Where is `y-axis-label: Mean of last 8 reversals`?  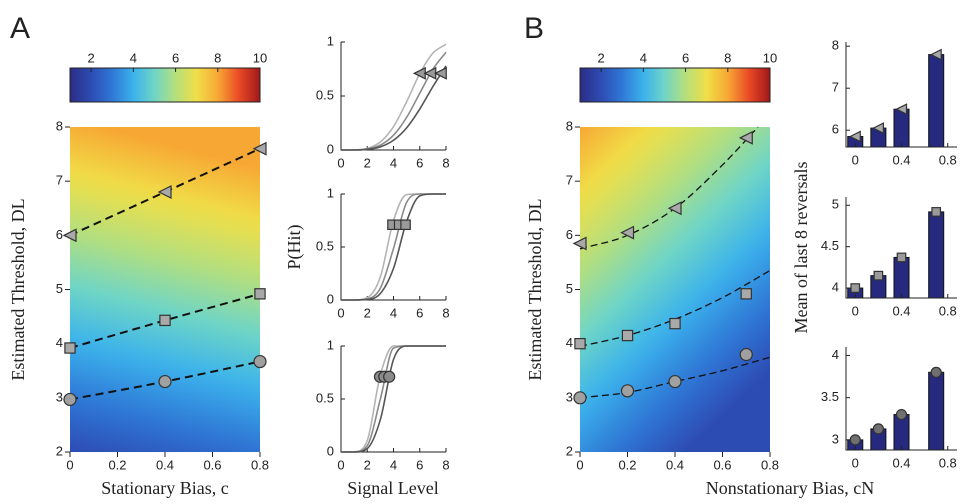 y-axis-label: Mean of last 8 reversals is located at coordinates (801, 248).